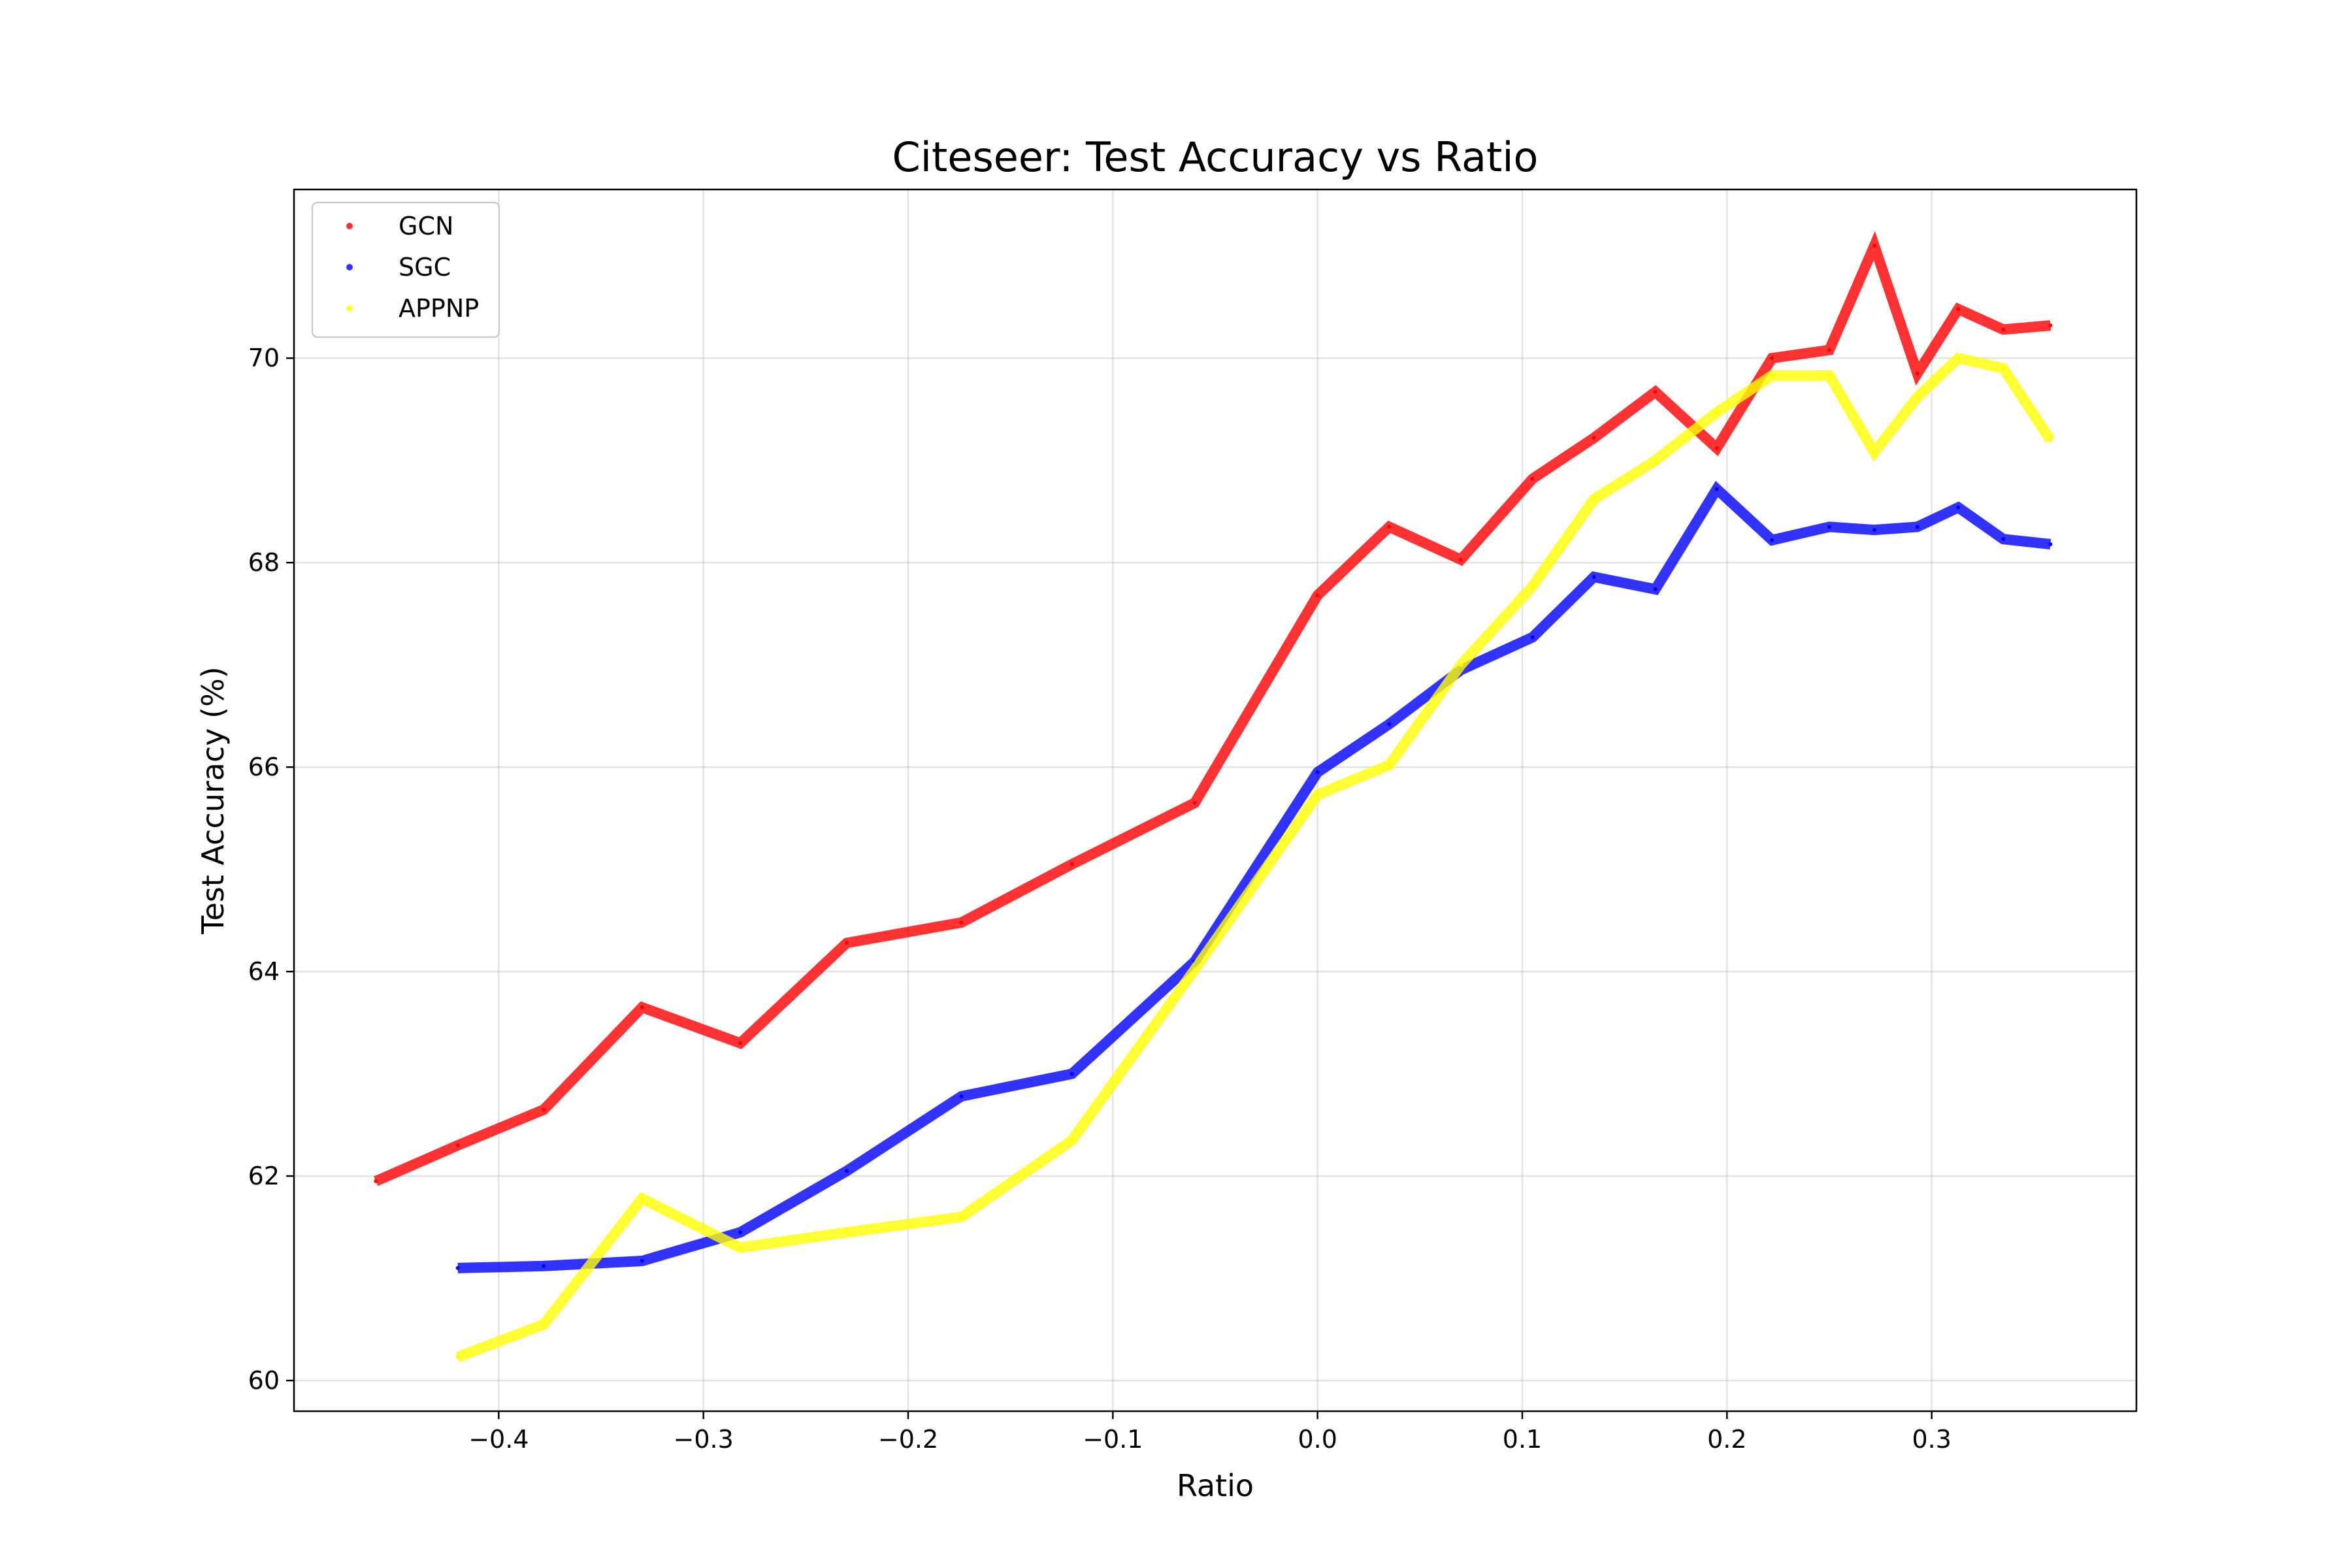 The image size is (2352, 1568). Describe the element at coordinates (1522, 1439) in the screenshot. I see `x-tick-label: 0.1` at that location.